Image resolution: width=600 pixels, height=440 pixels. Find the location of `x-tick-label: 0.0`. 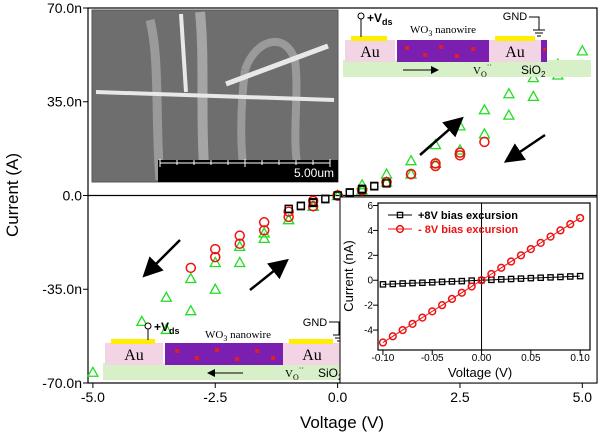

x-tick-label: 0.0 is located at coordinates (338, 397).